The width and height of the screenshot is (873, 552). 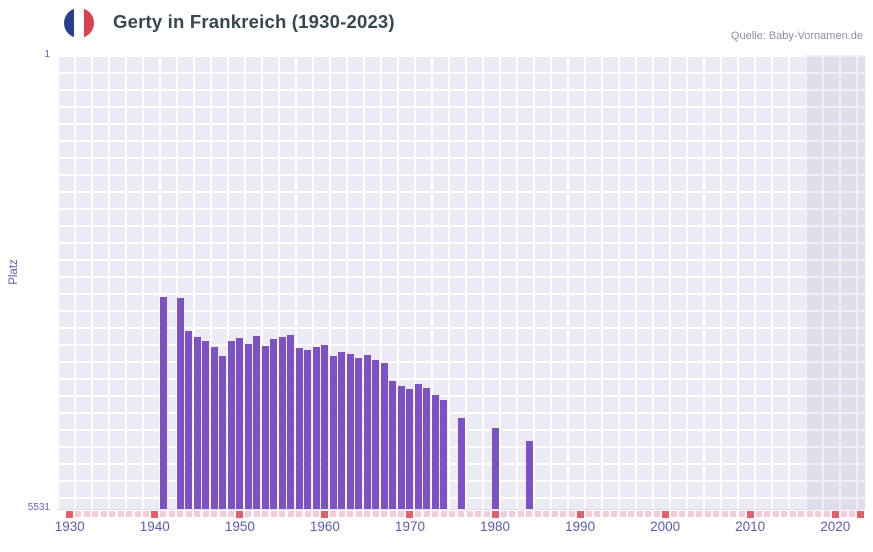 I want to click on unranked-marker-1967, so click(x=384, y=514).